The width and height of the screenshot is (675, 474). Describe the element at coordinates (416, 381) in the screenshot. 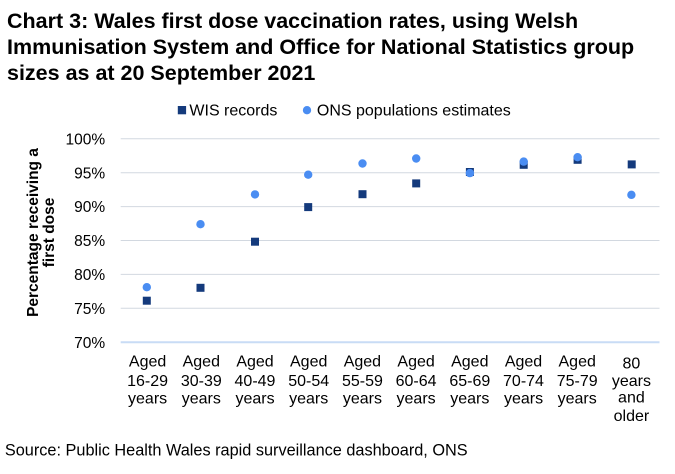

I see `svg-text: 60-64` at that location.